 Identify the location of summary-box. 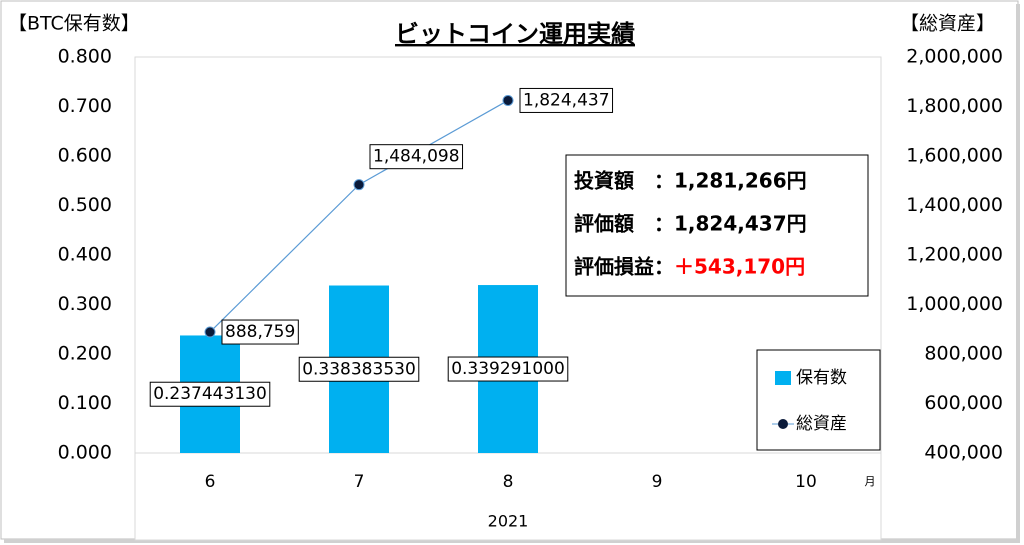
(717, 225).